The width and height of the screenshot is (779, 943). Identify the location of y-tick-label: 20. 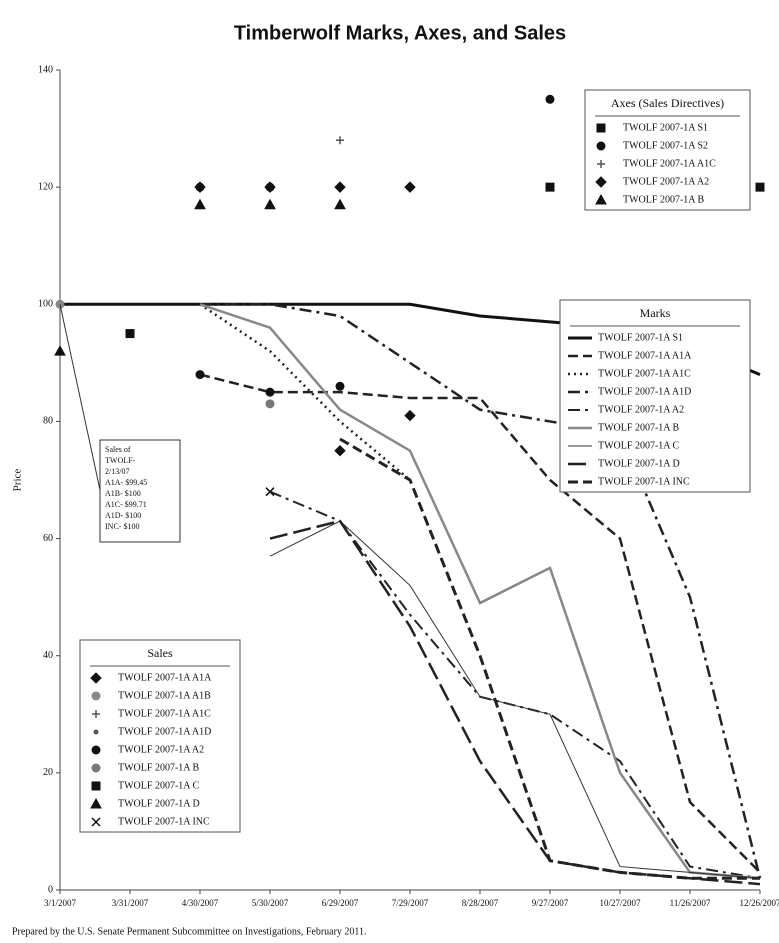
(48, 772).